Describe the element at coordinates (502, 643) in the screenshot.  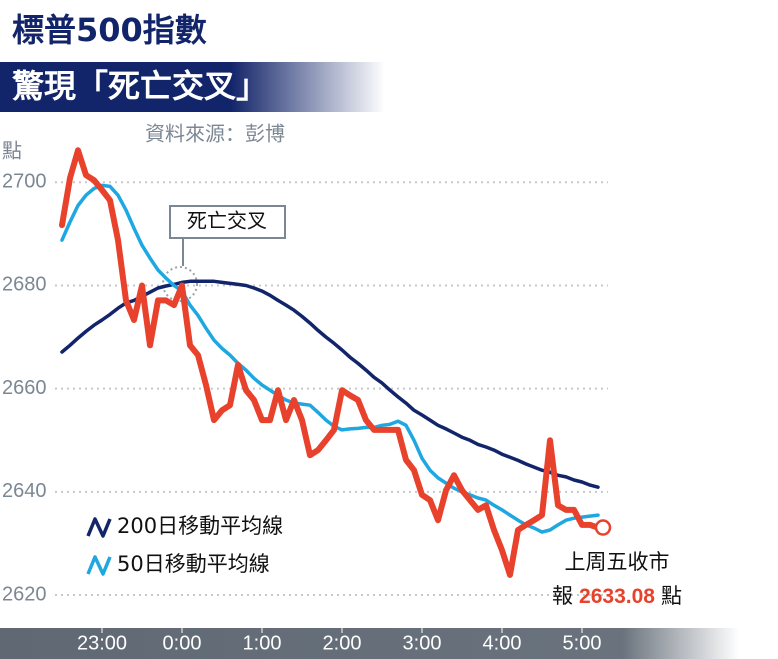
I see `x-tick-label: 4:00` at that location.